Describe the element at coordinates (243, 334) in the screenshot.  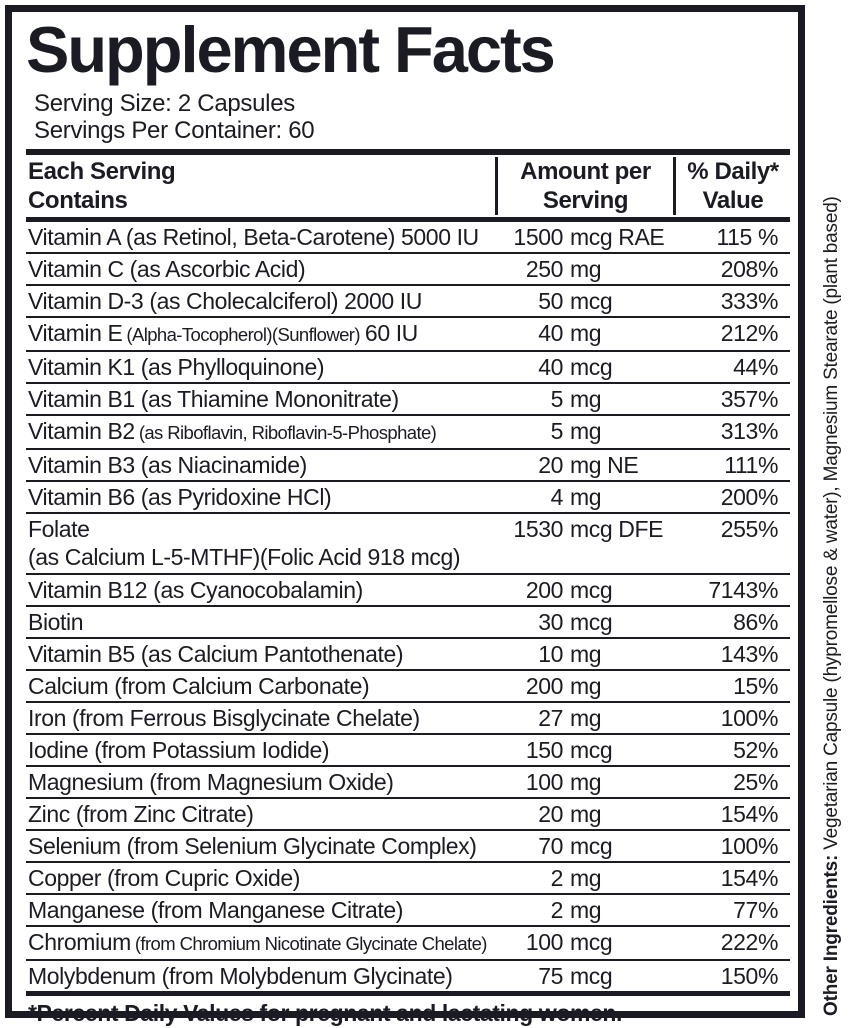
I see `ingredient-note: (Alpha-Tocopherol)(Sunflower)` at that location.